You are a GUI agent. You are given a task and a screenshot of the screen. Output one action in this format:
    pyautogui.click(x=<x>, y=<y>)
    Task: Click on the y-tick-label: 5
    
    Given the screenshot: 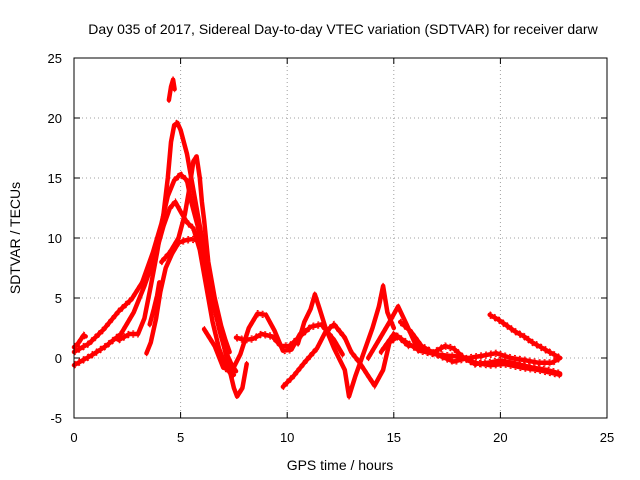 What is the action you would take?
    pyautogui.click(x=58, y=298)
    